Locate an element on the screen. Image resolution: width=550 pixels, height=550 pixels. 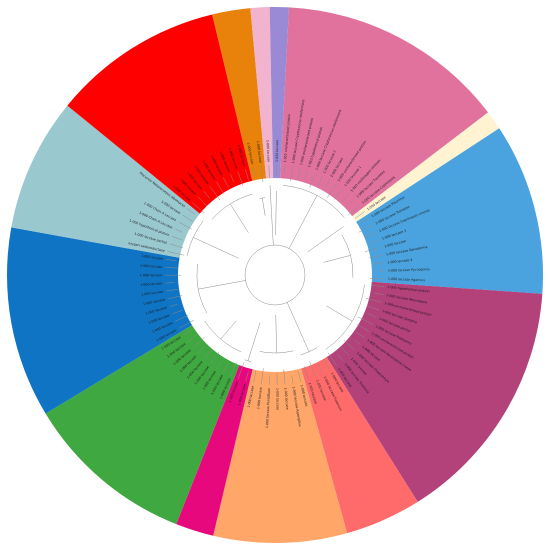
leaf-label: 1-000 laccase Pycnoporus is located at coordinates (409, 270).